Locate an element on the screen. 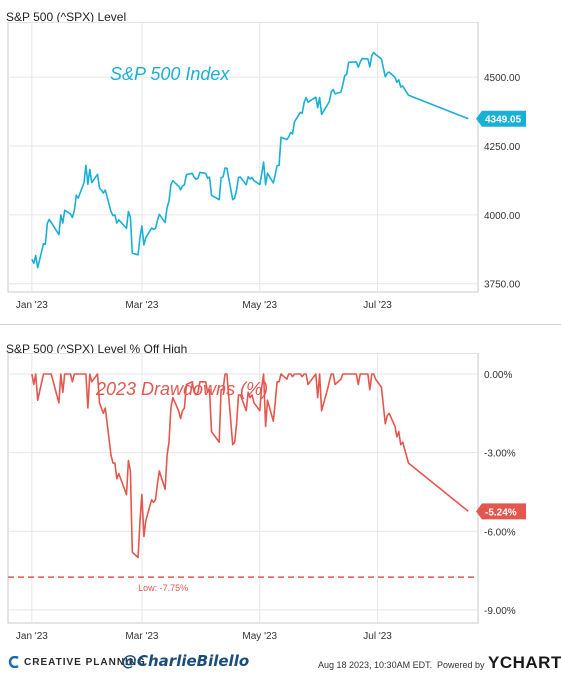  author-handle: @CharlieBilello is located at coordinates (186, 661).